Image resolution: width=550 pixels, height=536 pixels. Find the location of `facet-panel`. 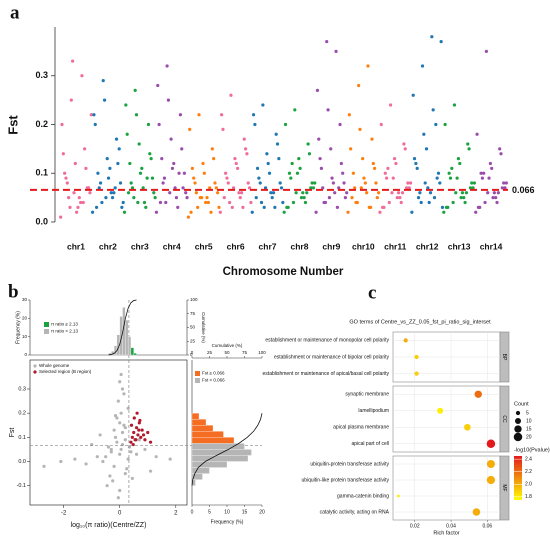

facet-panel is located at coordinates (446, 419).